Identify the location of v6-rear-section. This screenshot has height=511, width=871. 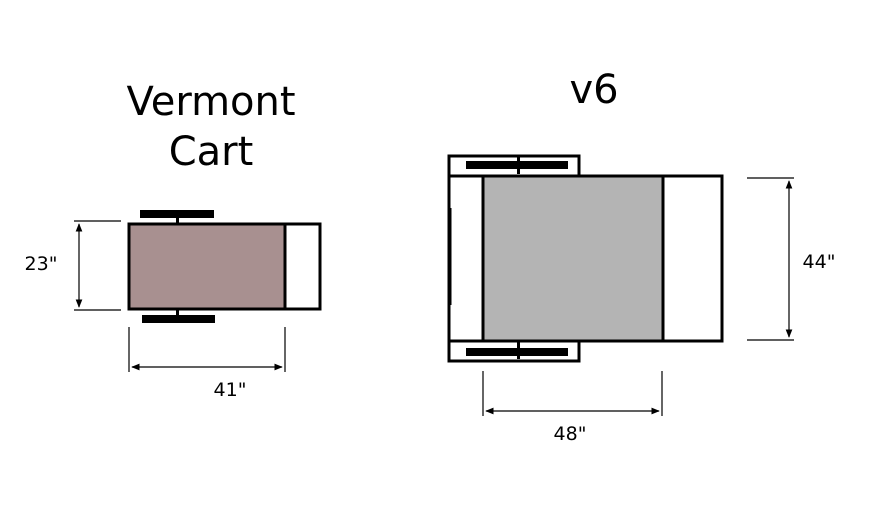
(466, 258).